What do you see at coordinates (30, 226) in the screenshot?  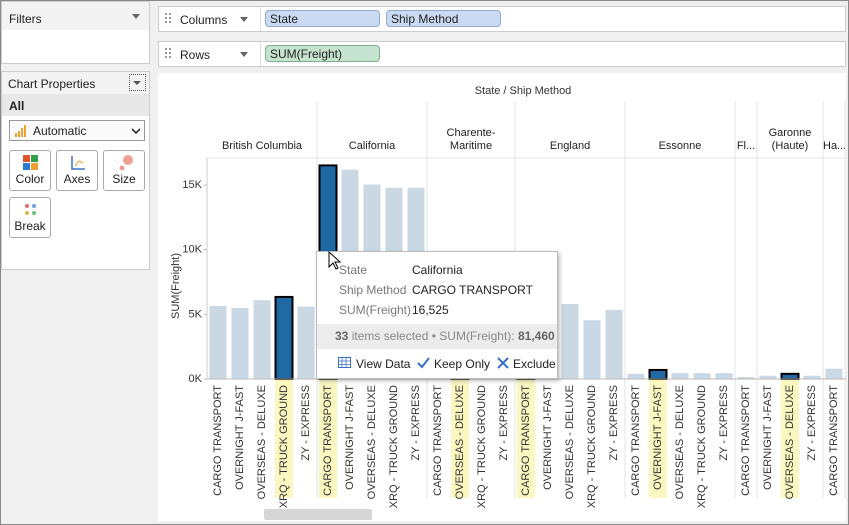 I see `button-label: Break` at bounding box center [30, 226].